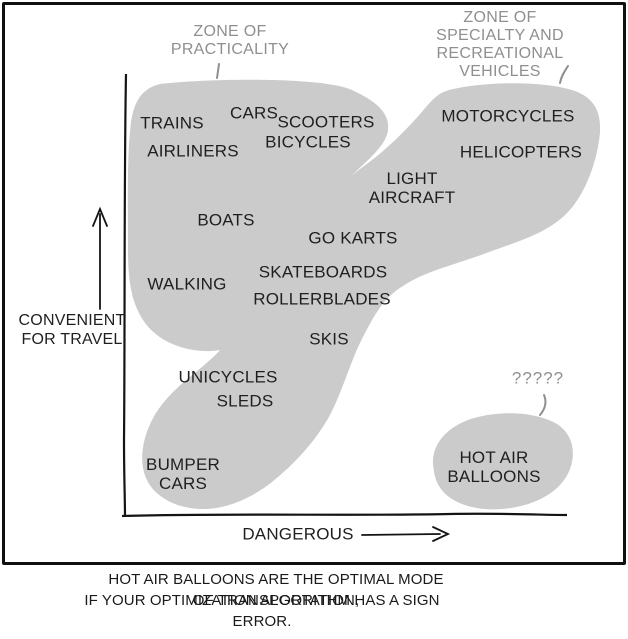  I want to click on item-label-trains: TRAINS, so click(172, 123).